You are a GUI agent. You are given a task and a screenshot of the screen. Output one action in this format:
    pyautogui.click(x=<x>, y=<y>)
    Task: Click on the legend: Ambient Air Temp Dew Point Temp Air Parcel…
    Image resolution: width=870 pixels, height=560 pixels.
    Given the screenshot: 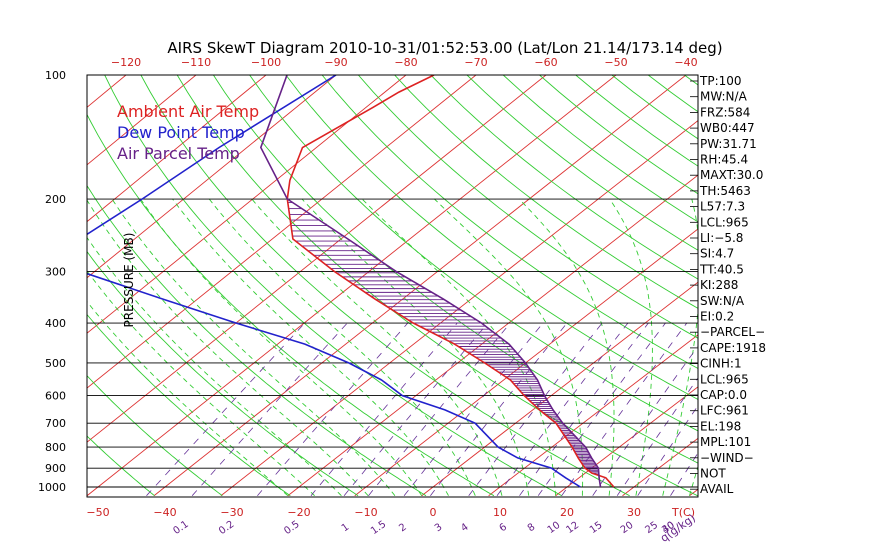 What is the action you would take?
    pyautogui.click(x=188, y=132)
    